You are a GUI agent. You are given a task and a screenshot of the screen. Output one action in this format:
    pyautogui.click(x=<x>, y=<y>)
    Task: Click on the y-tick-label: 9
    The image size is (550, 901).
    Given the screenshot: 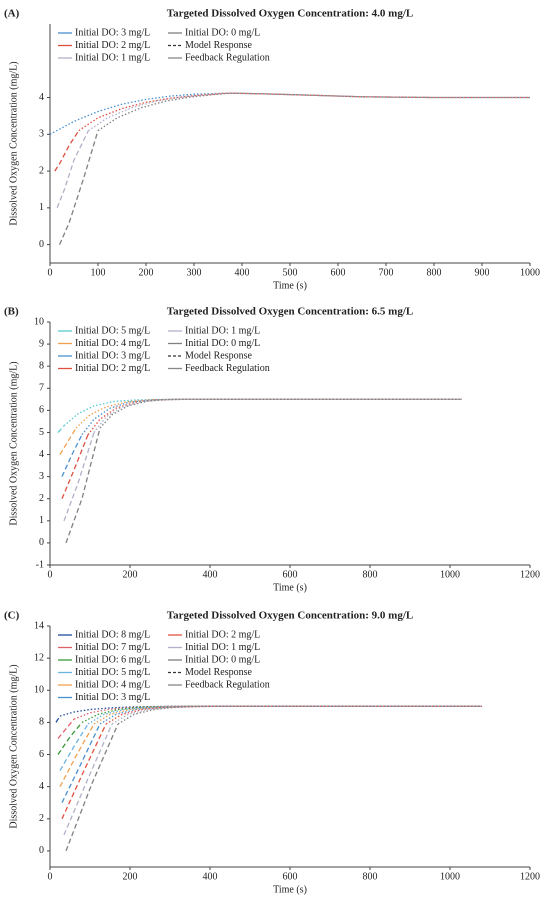 What is the action you would take?
    pyautogui.click(x=41, y=343)
    